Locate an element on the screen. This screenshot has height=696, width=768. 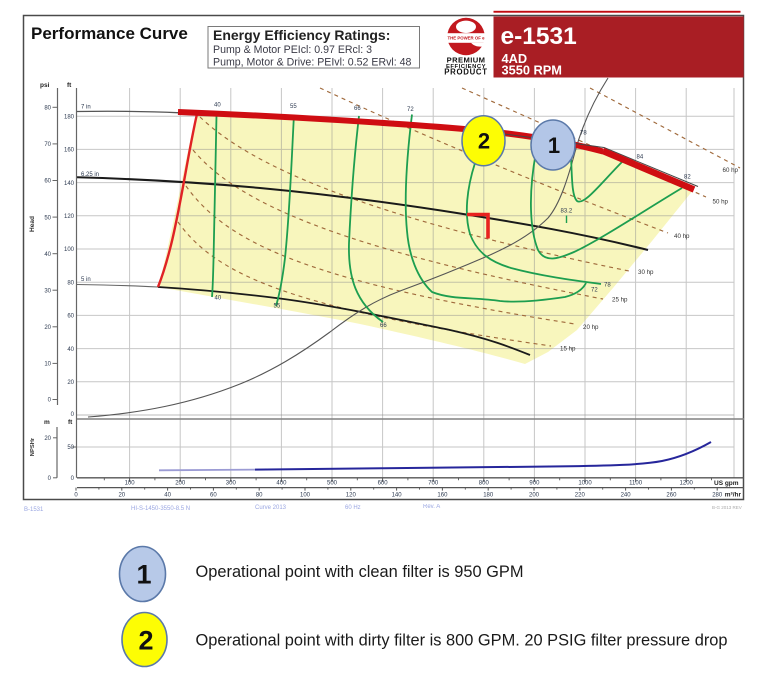
svg-text: 30 hp is located at coordinates (646, 272).